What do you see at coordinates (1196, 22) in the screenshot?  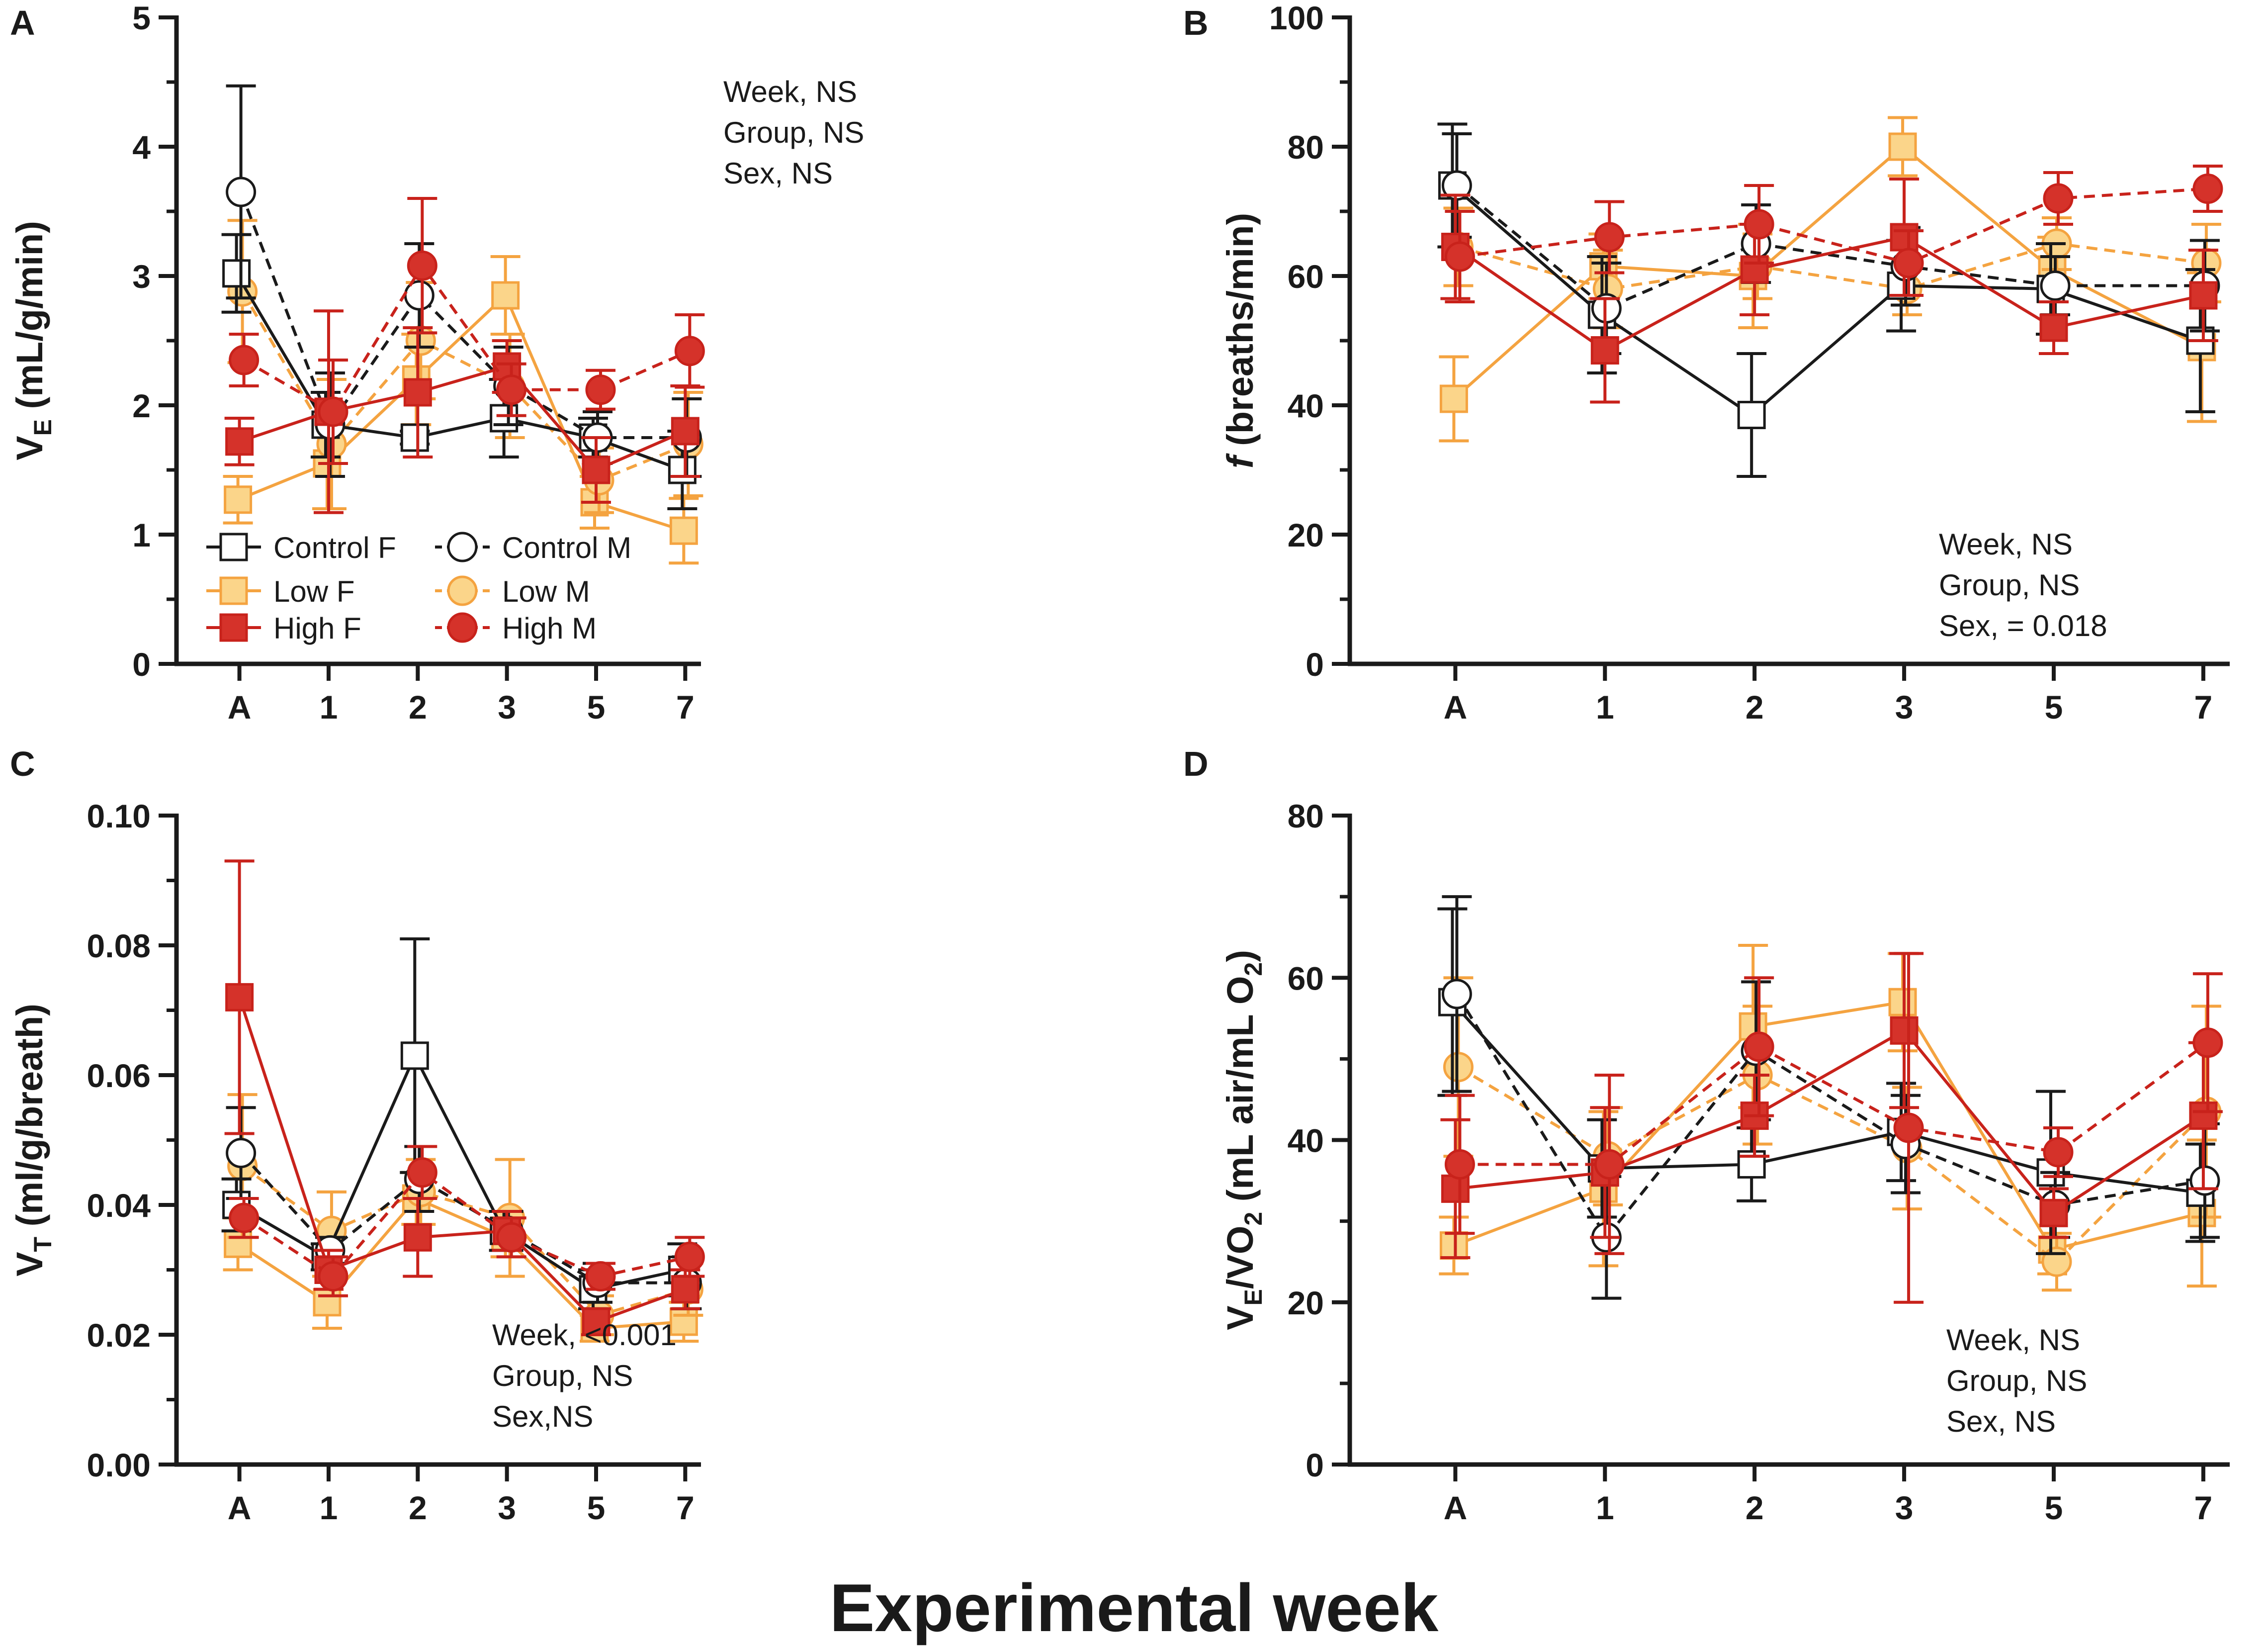 I see `panel-letter: B` at bounding box center [1196, 22].